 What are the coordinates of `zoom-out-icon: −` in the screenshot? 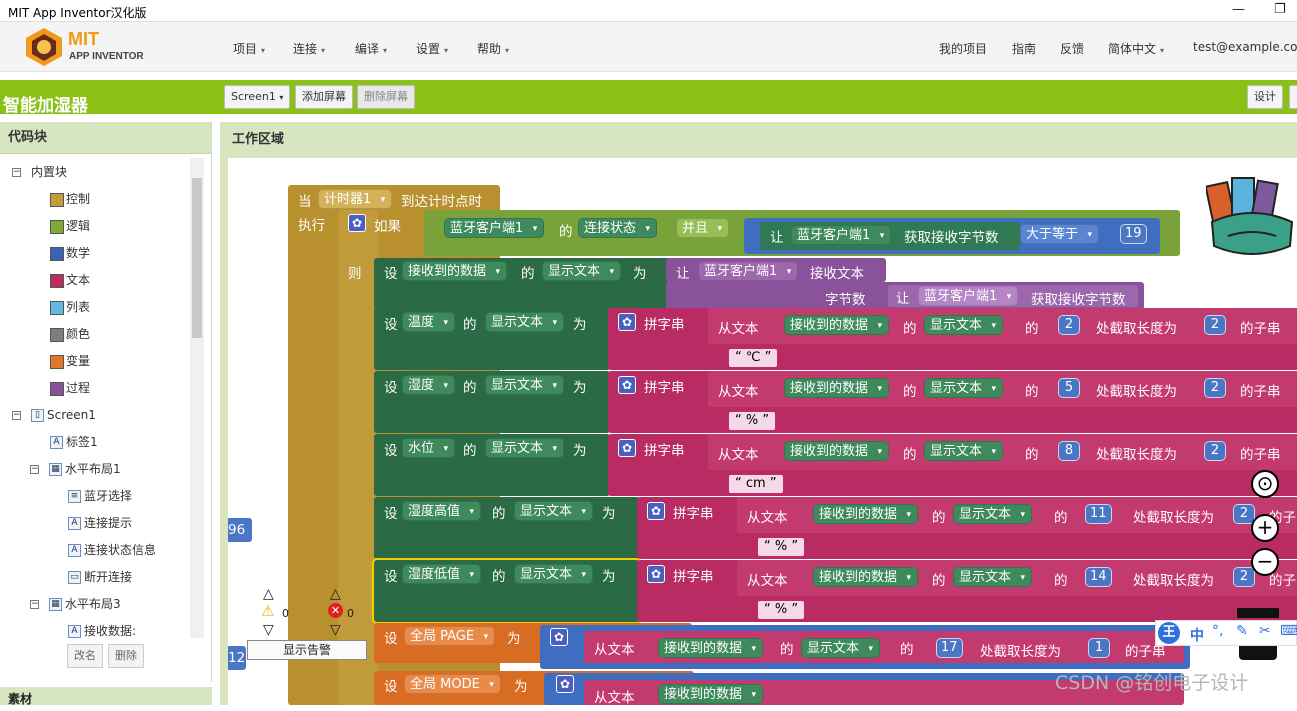 It's located at (1265, 562).